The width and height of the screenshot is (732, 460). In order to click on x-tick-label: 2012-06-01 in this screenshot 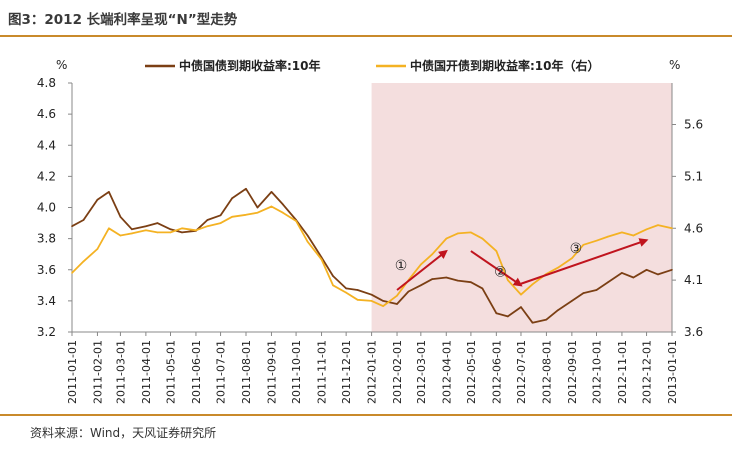, I will do `click(496, 372)`.